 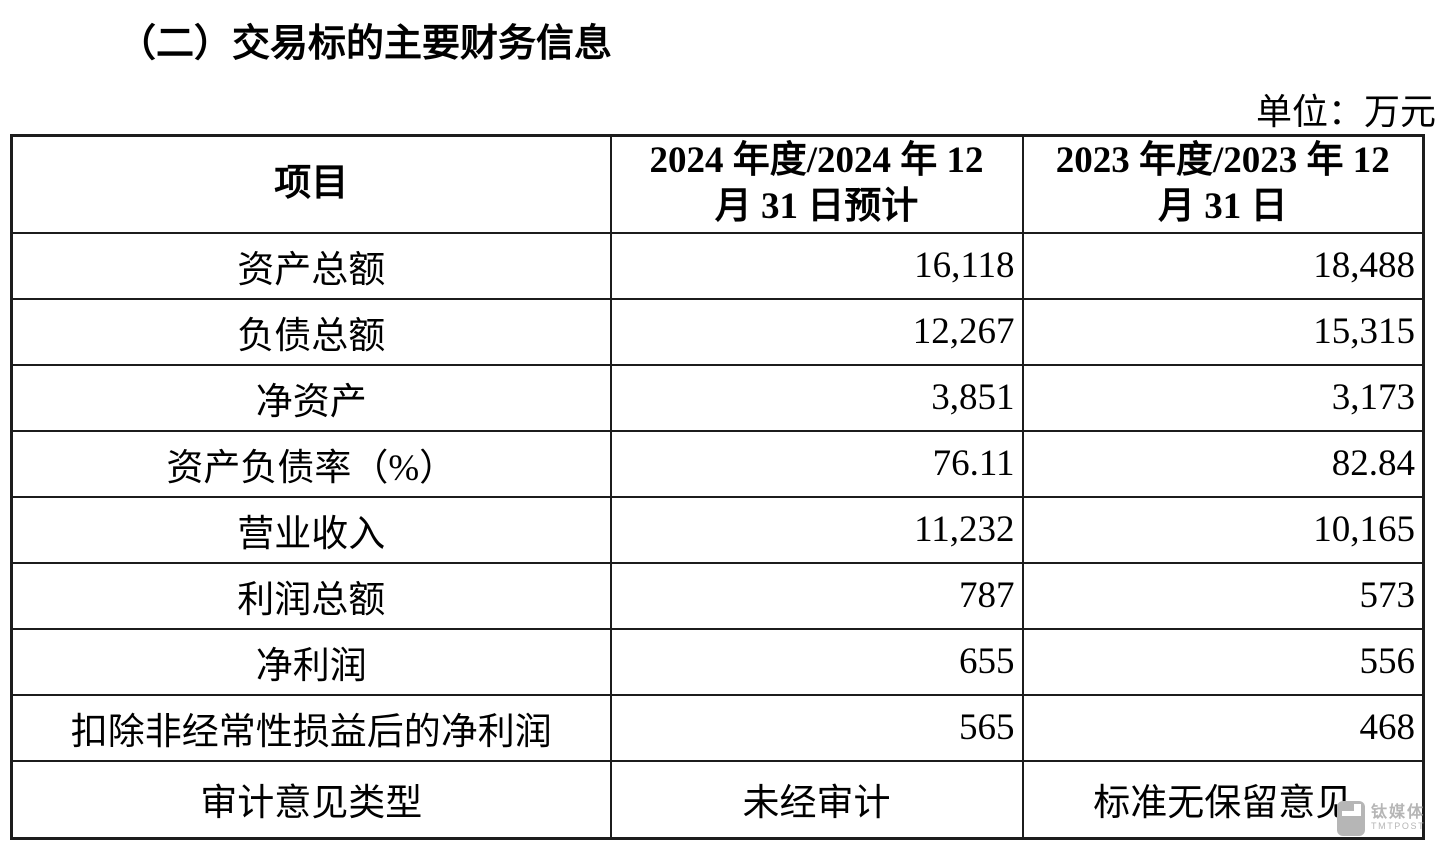 I want to click on table-row: 资产负债率（%） 76.11 82.84, so click(x=717, y=463).